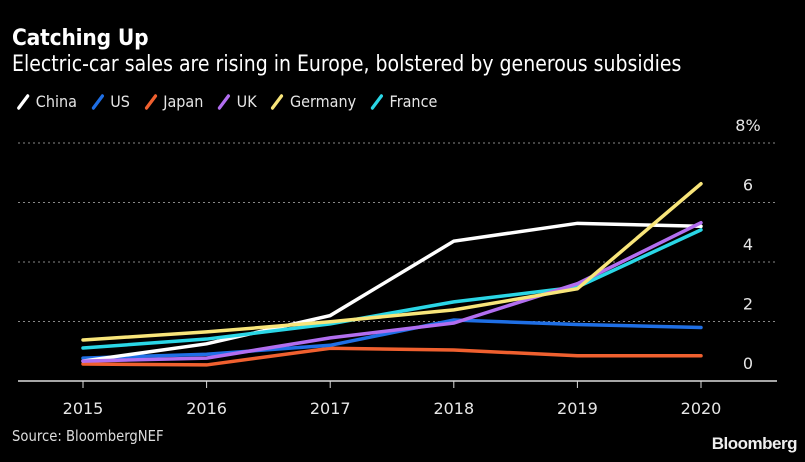  What do you see at coordinates (83, 408) in the screenshot?
I see `x-tick-label: 2015` at bounding box center [83, 408].